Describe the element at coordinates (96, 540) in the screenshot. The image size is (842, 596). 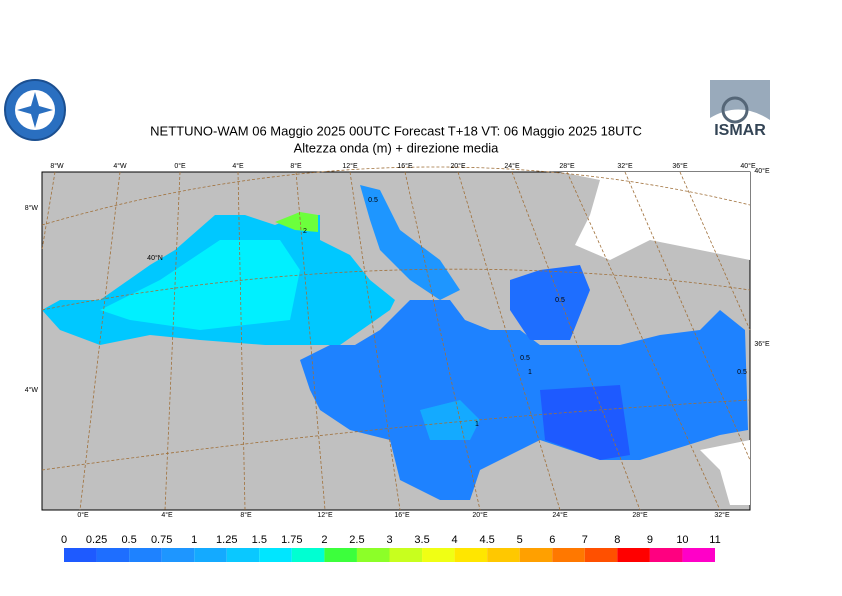
I see `colorbar-label: 0.25` at that location.